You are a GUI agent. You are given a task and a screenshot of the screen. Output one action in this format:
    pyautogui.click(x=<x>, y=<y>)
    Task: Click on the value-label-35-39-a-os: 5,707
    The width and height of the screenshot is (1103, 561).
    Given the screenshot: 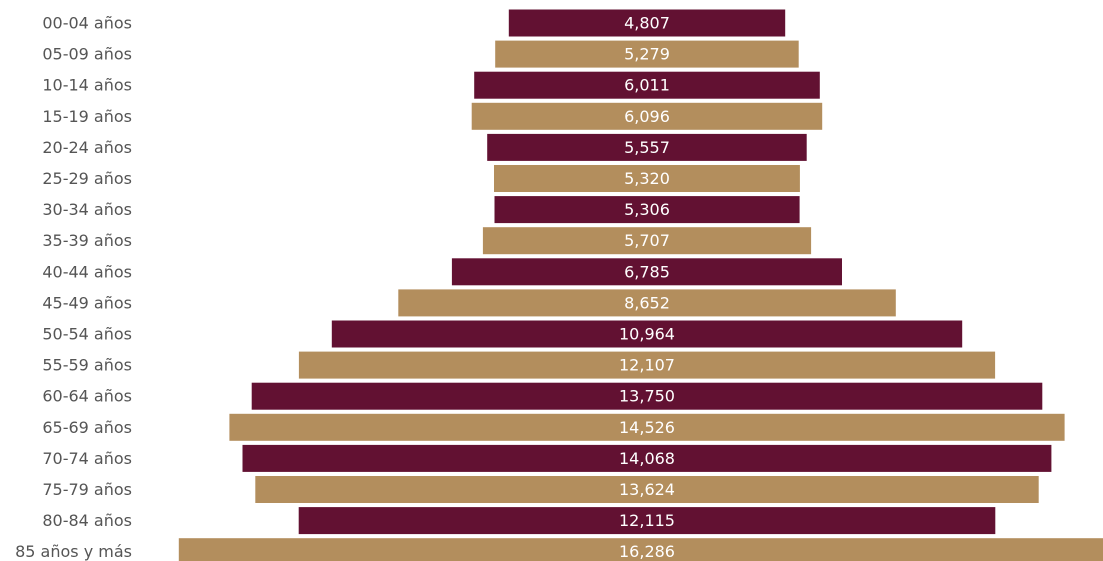 What is the action you would take?
    pyautogui.click(x=647, y=240)
    